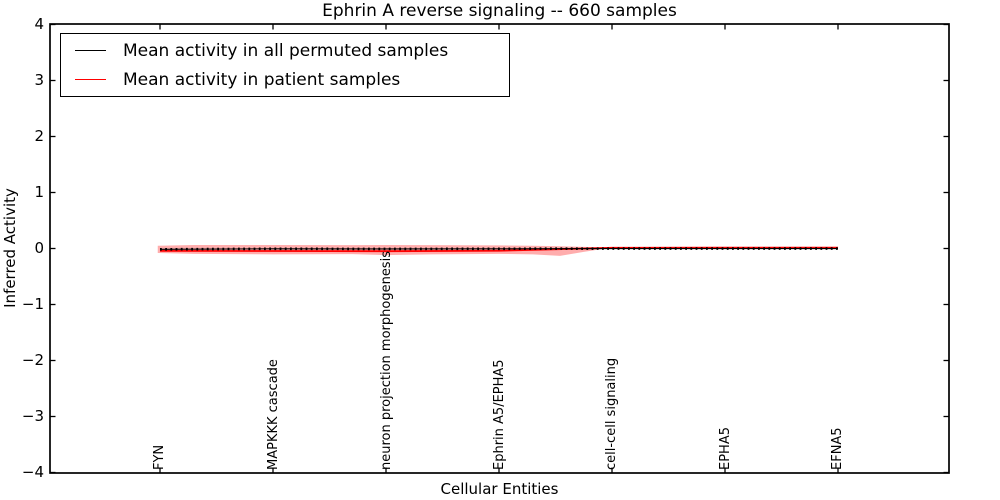 This screenshot has width=1000, height=500. I want to click on legend-entry-patient: Mean activity in patient samples, so click(285, 79).